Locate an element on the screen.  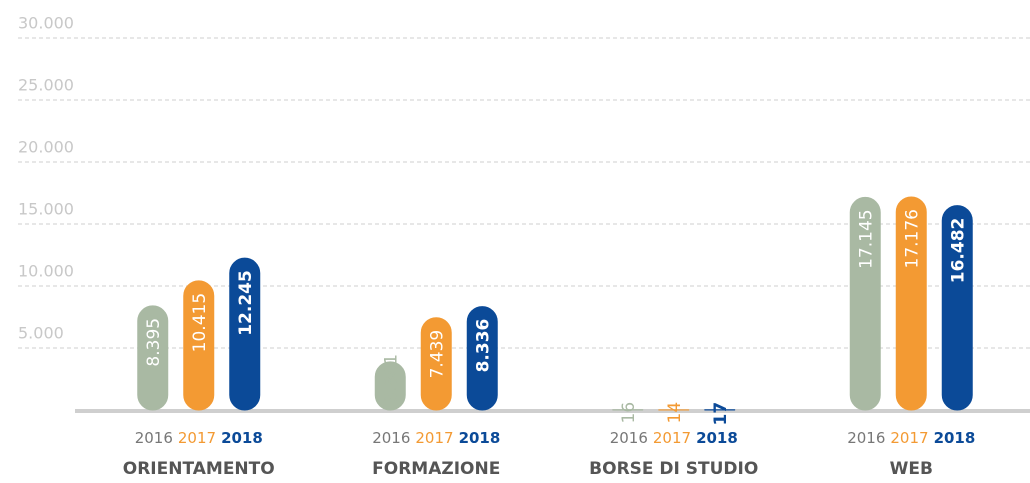
category-label: BORSE DI STUDIO is located at coordinates (673, 469).